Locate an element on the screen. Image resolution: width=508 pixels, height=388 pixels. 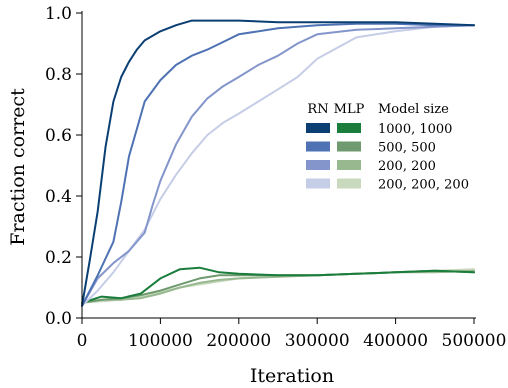
x-tick-label: 200000 is located at coordinates (238, 341).